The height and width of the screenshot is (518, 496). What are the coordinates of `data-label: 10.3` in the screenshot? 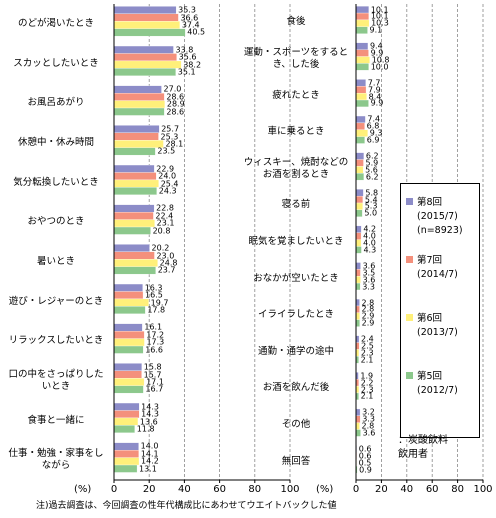 It's located at (380, 23).